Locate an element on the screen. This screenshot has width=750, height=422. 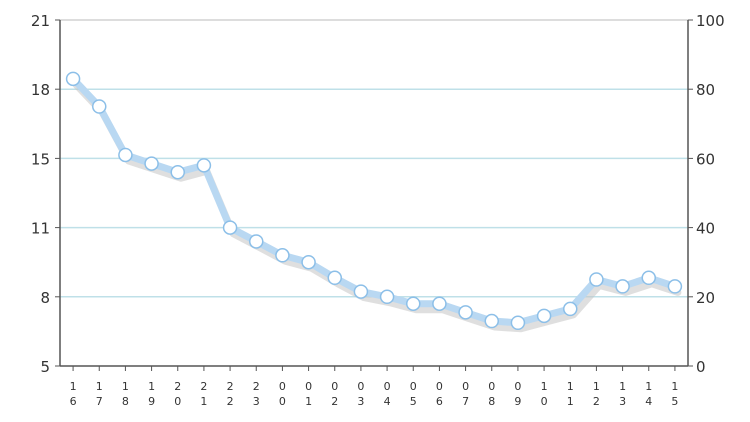
y-axis-left-ticks: 5 8 11 15 18 21 is located at coordinates (45, 194).